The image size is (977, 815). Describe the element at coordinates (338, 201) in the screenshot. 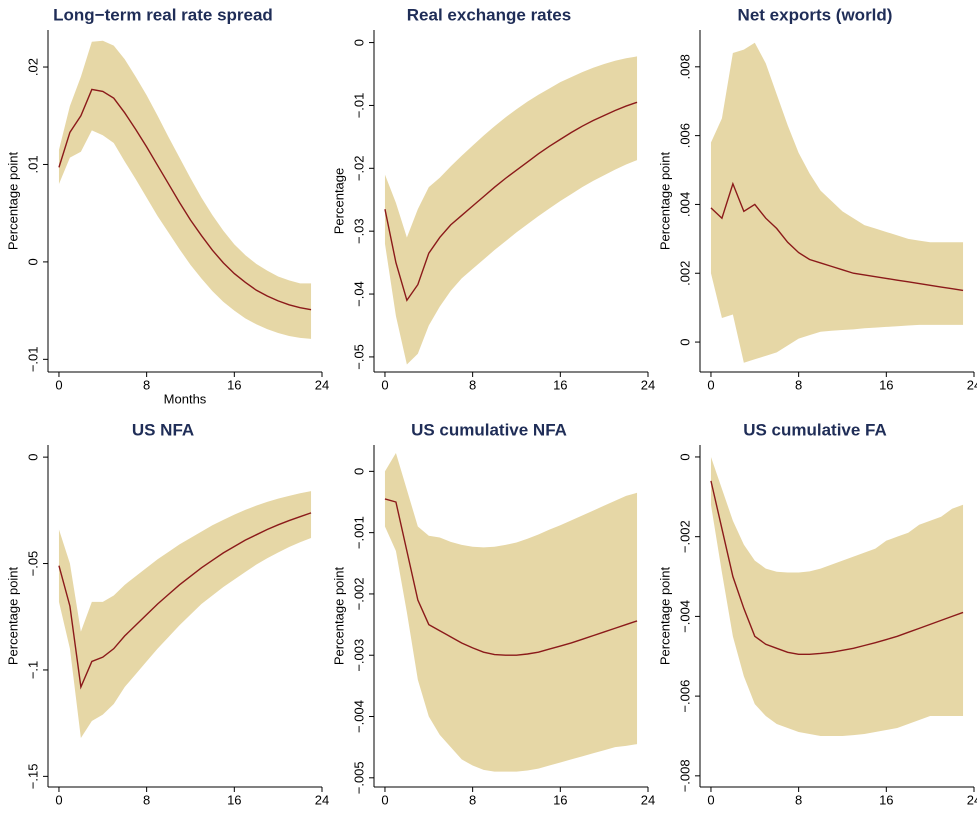

I see `y-axis-label: Percentage` at that location.